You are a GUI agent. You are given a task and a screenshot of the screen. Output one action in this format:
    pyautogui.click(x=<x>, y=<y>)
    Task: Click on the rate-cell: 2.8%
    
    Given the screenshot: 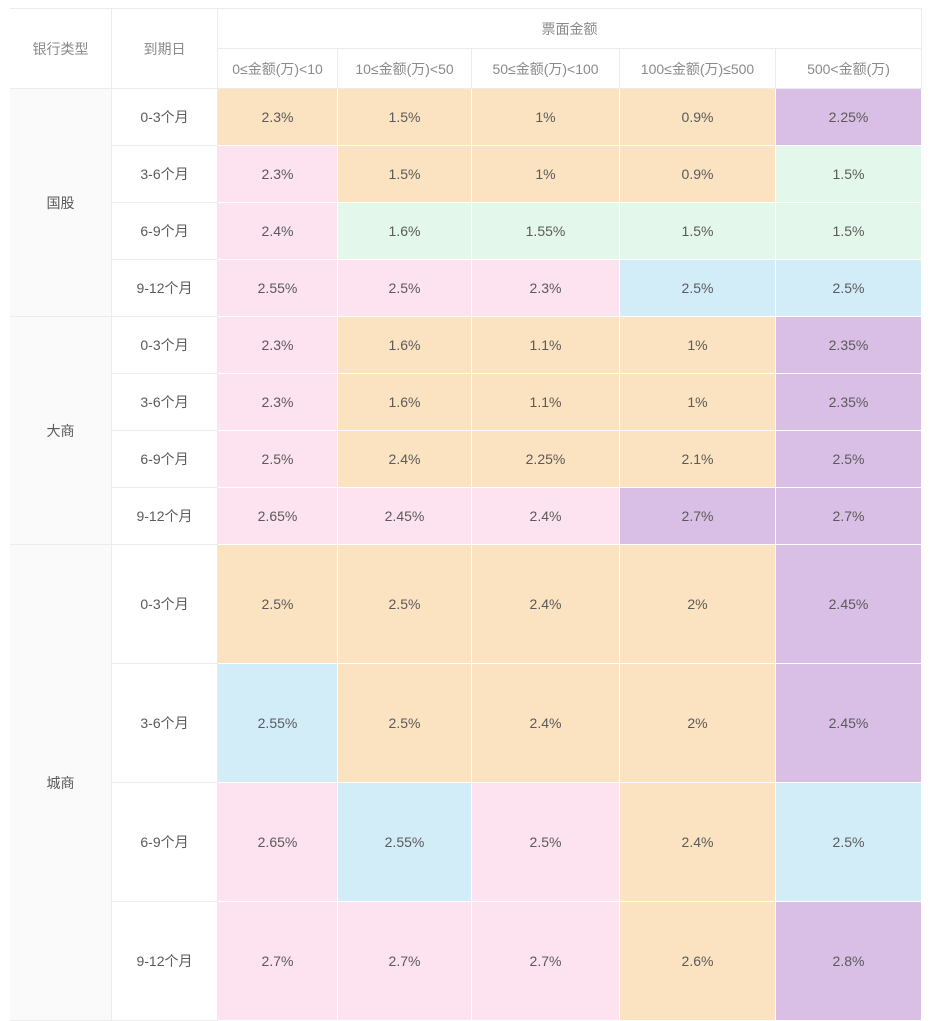 What is the action you would take?
    pyautogui.click(x=849, y=961)
    